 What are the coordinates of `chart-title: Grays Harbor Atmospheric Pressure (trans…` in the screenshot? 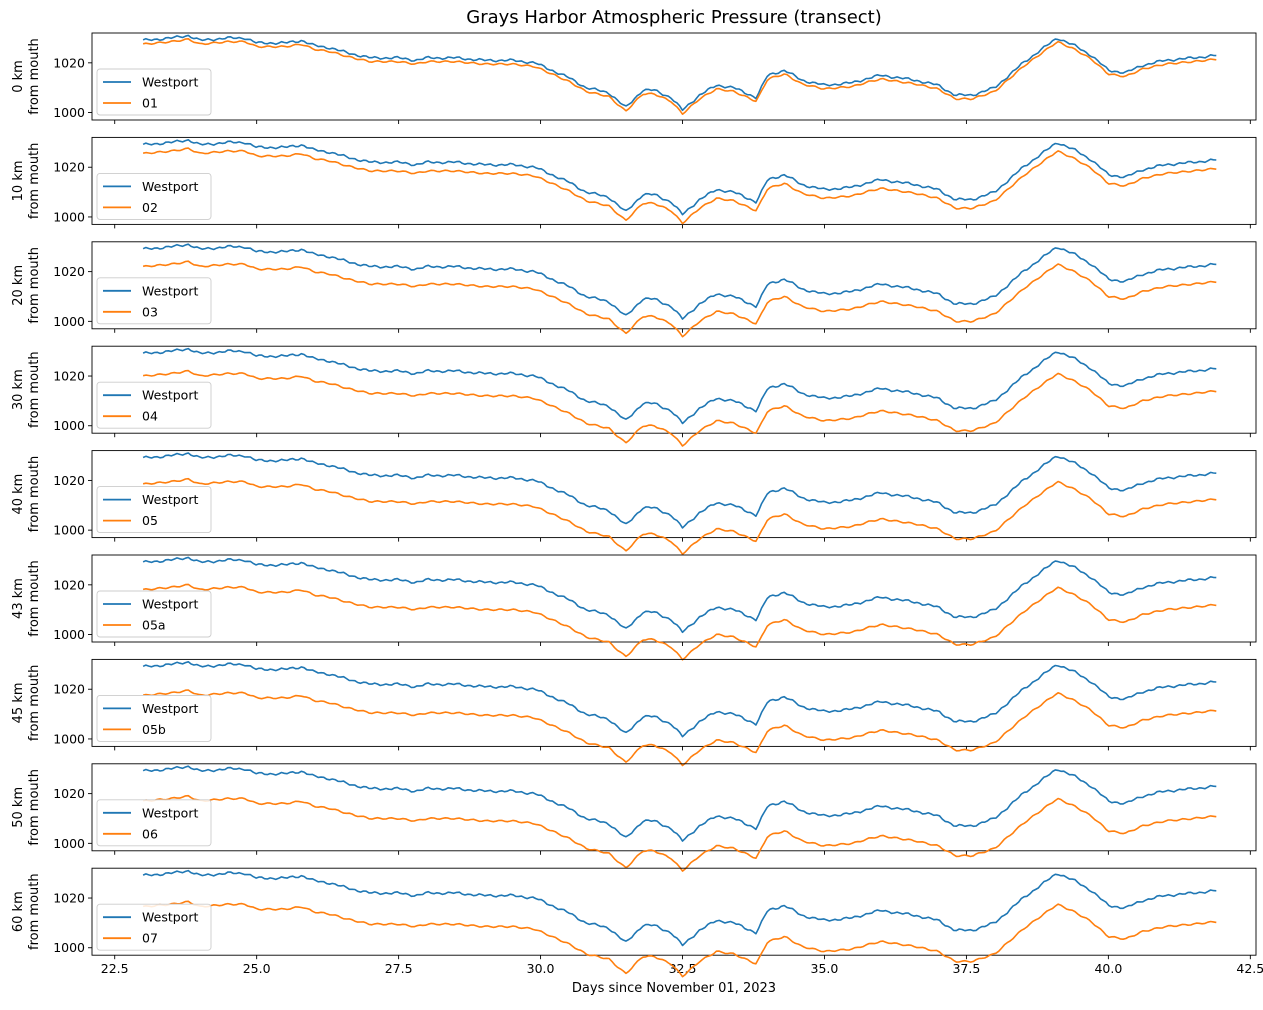 It's located at (674, 17).